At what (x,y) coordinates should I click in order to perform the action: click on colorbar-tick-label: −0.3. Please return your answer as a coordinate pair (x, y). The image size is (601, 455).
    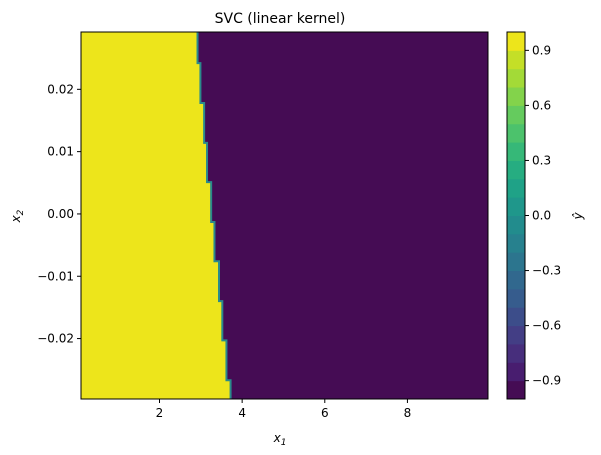
    Looking at the image, I should click on (546, 271).